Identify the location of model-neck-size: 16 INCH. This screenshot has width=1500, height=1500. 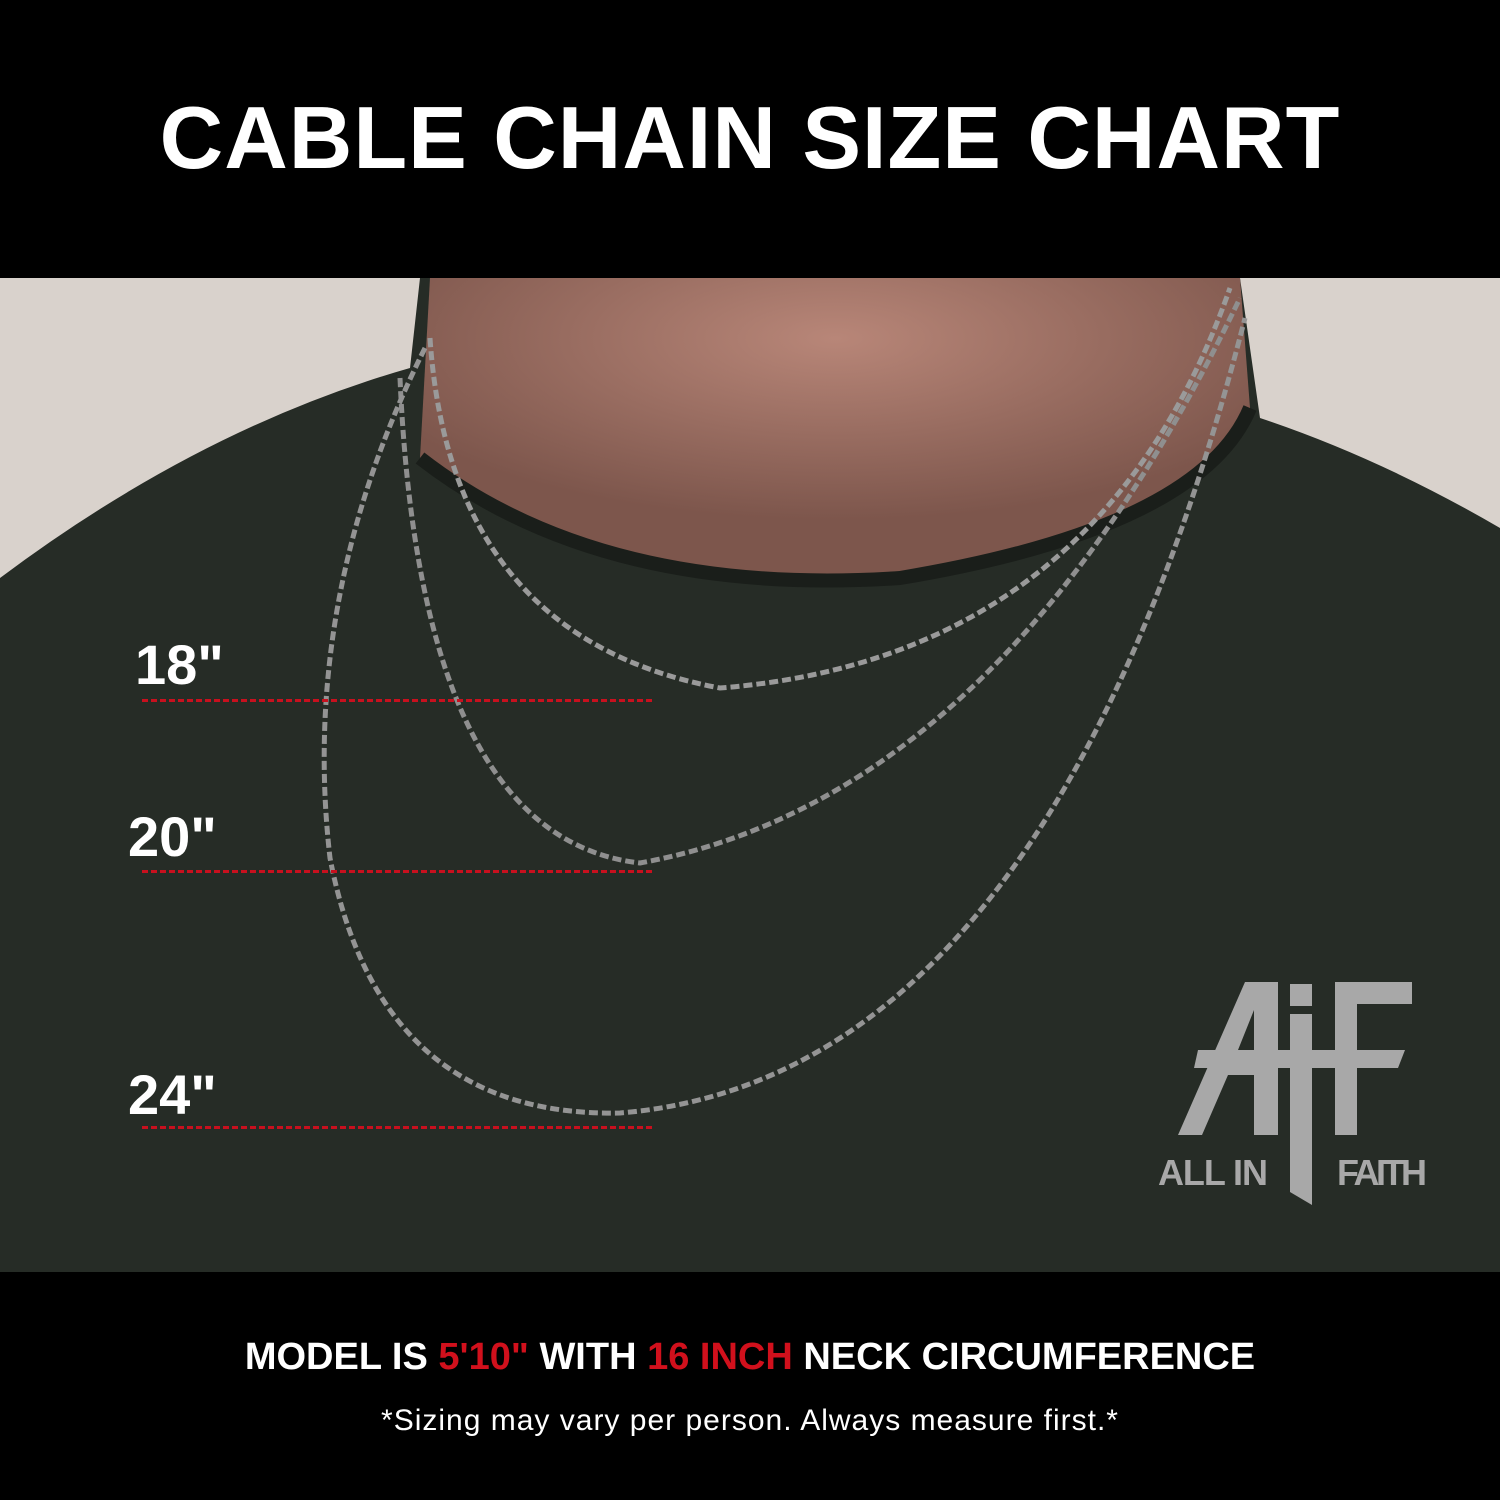
(720, 1357).